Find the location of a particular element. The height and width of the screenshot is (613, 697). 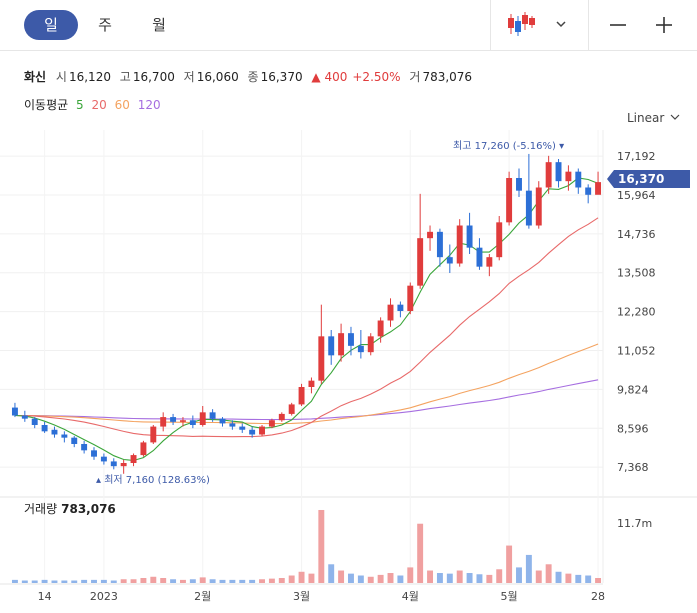

volume-title: 거래량 is located at coordinates (41, 509).